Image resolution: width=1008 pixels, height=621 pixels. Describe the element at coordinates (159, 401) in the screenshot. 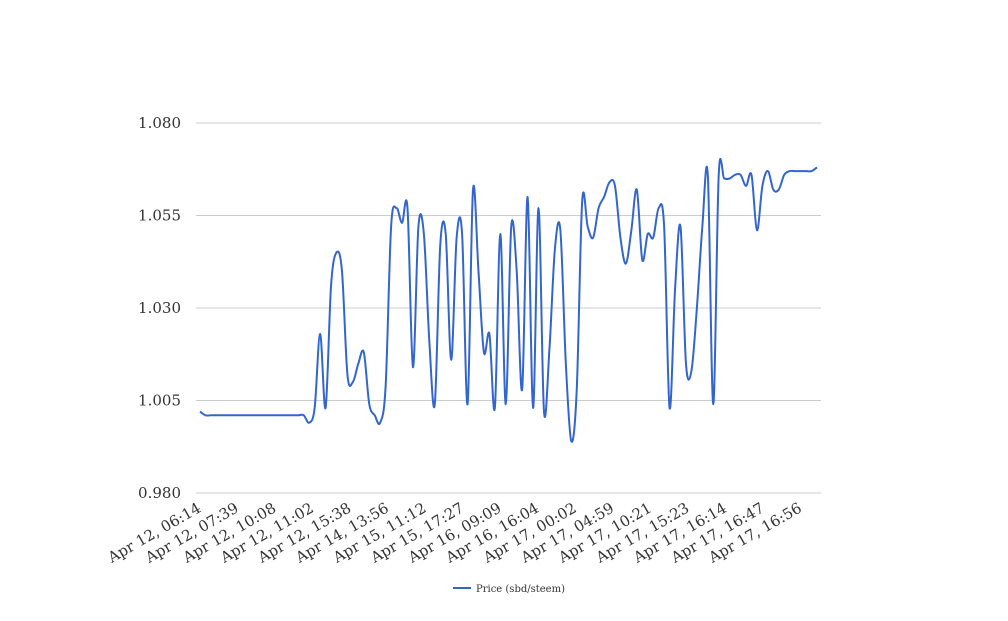

I see `y-tick-label: 1.005` at that location.